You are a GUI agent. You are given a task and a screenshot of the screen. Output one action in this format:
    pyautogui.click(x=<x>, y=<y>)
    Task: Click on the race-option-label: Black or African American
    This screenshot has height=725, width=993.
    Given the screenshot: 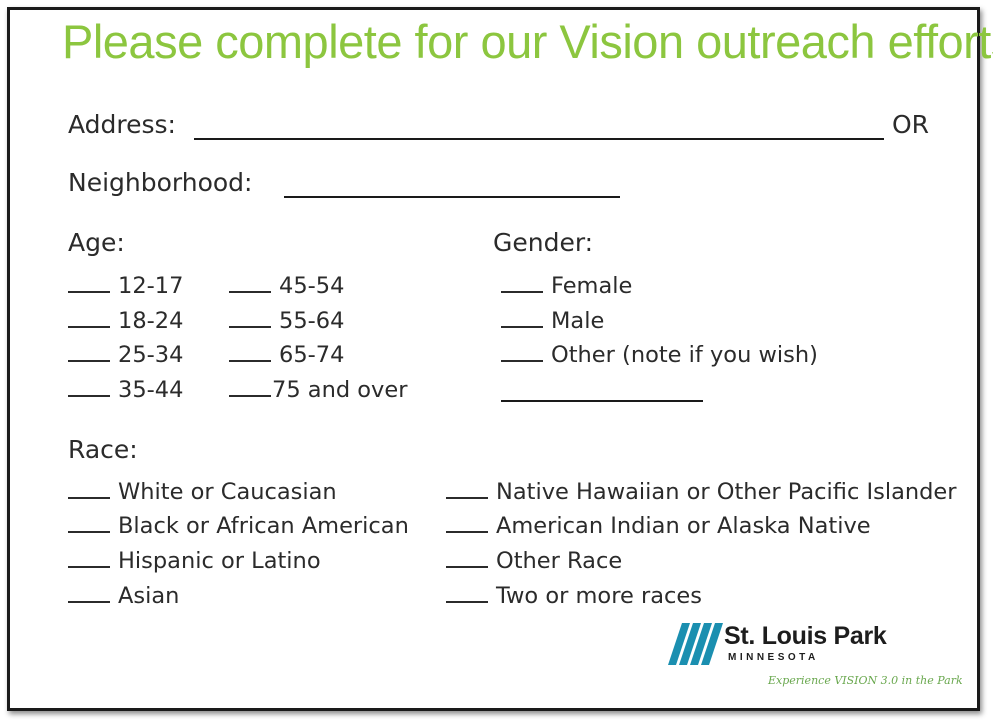 What is the action you would take?
    pyautogui.click(x=263, y=526)
    